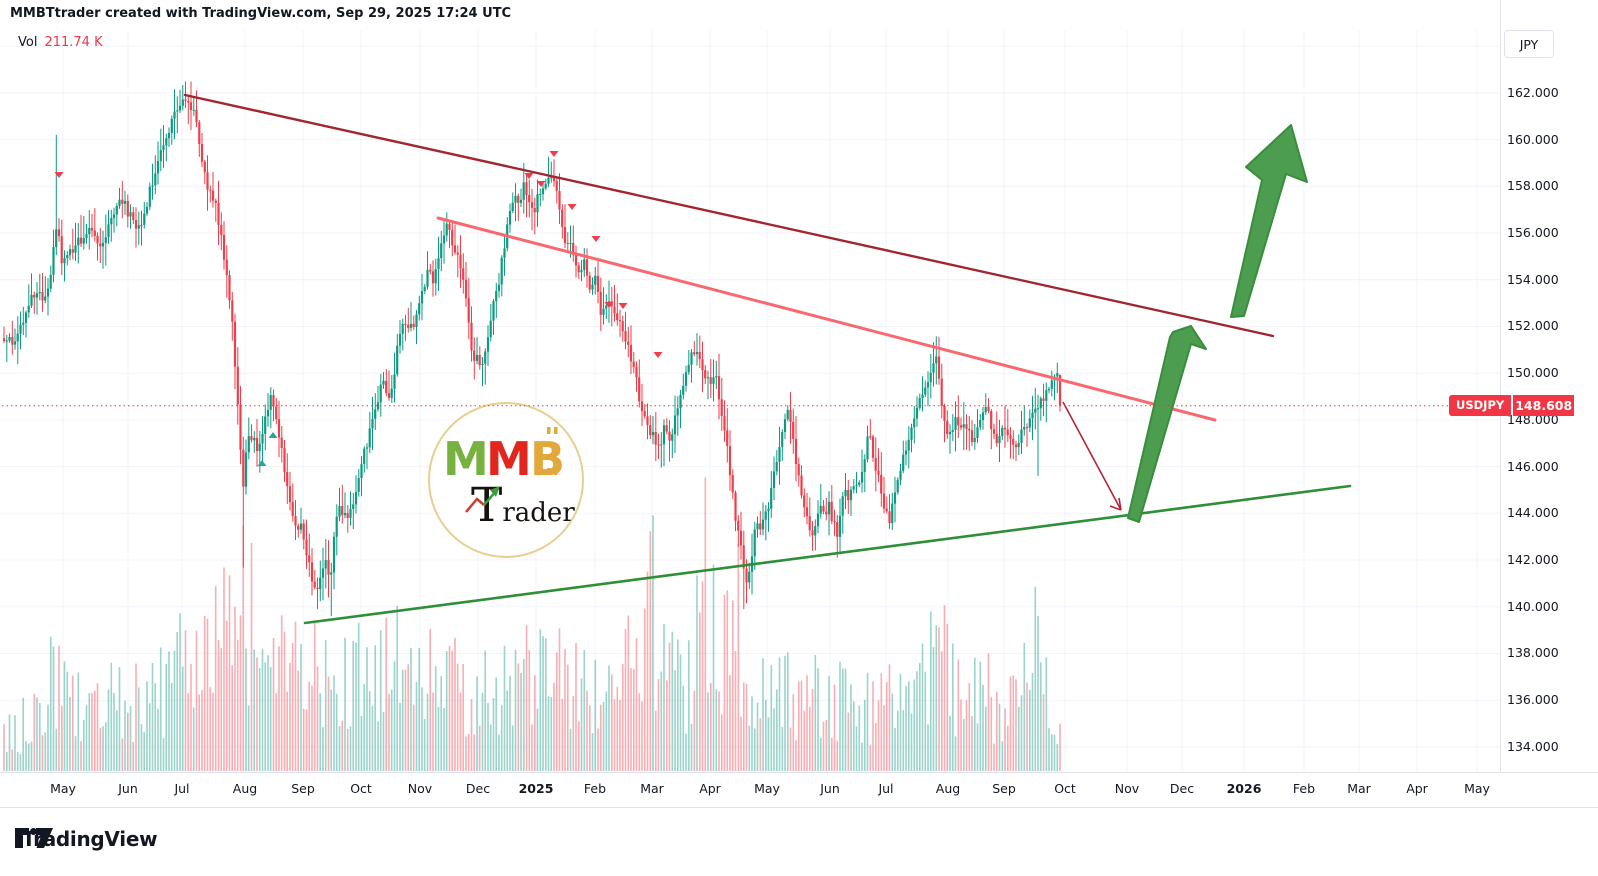 The image size is (1598, 876). Describe the element at coordinates (1533, 372) in the screenshot. I see `price-tick-label: 150.000` at that location.